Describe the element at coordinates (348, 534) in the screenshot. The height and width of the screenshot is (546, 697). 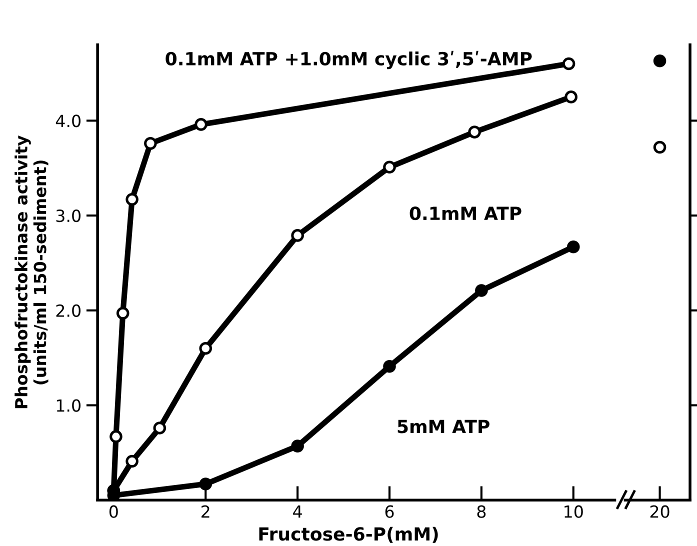
I see `x-axis-title: Fructose-6-P(mM)` at that location.